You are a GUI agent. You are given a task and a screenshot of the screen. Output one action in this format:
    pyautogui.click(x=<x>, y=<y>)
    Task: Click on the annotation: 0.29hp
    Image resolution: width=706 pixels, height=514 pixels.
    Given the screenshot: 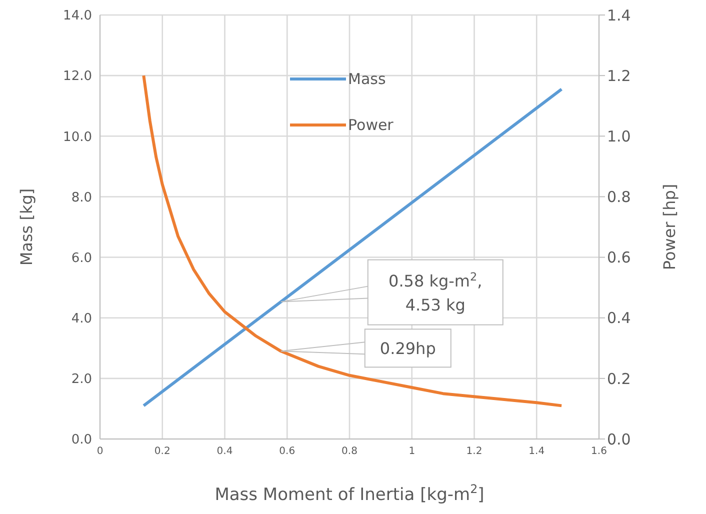 What is the action you would take?
    pyautogui.click(x=408, y=348)
    